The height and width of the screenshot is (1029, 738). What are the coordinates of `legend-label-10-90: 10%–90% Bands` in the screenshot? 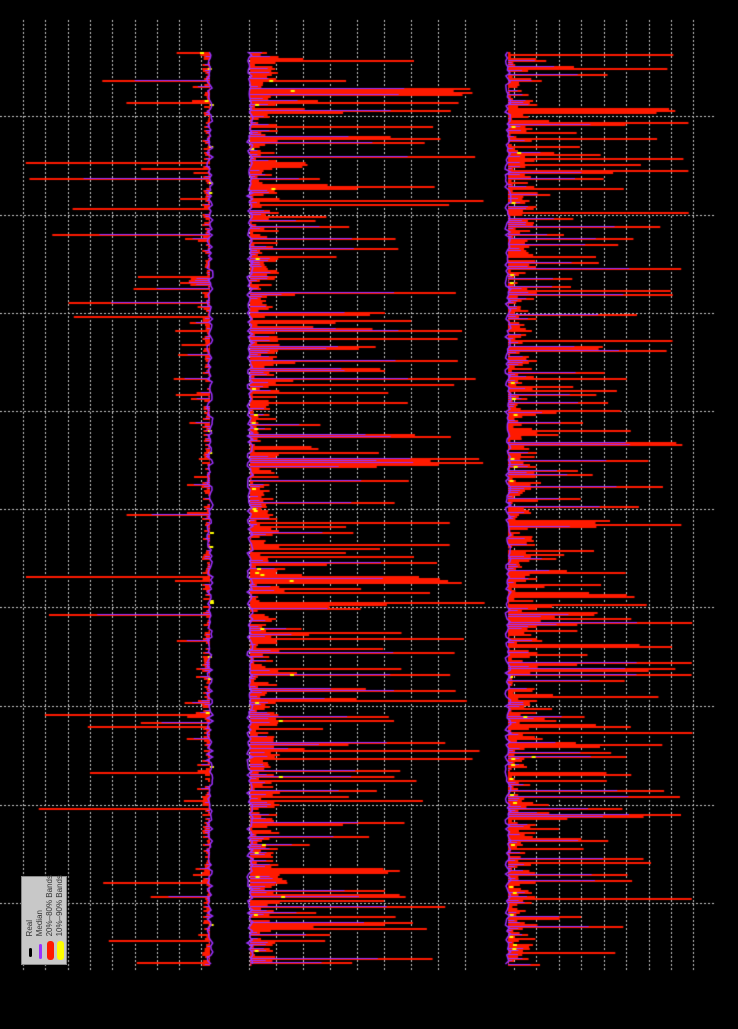 It's located at (59, 905).